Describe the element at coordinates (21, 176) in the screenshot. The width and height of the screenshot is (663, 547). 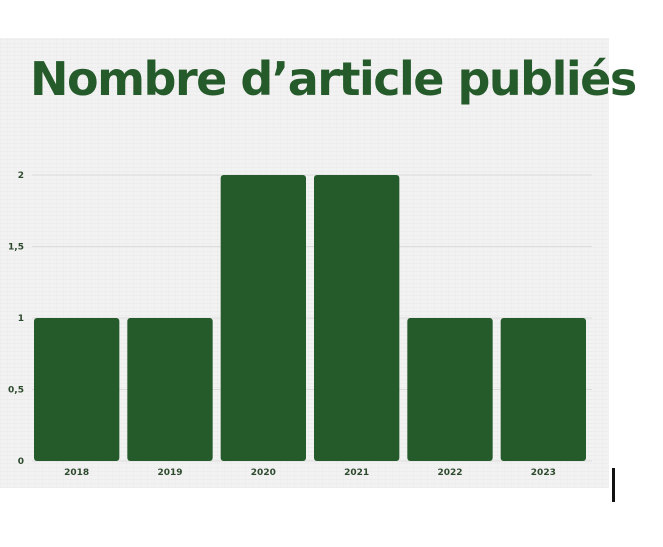
I see `y-tick-label: 2` at that location.